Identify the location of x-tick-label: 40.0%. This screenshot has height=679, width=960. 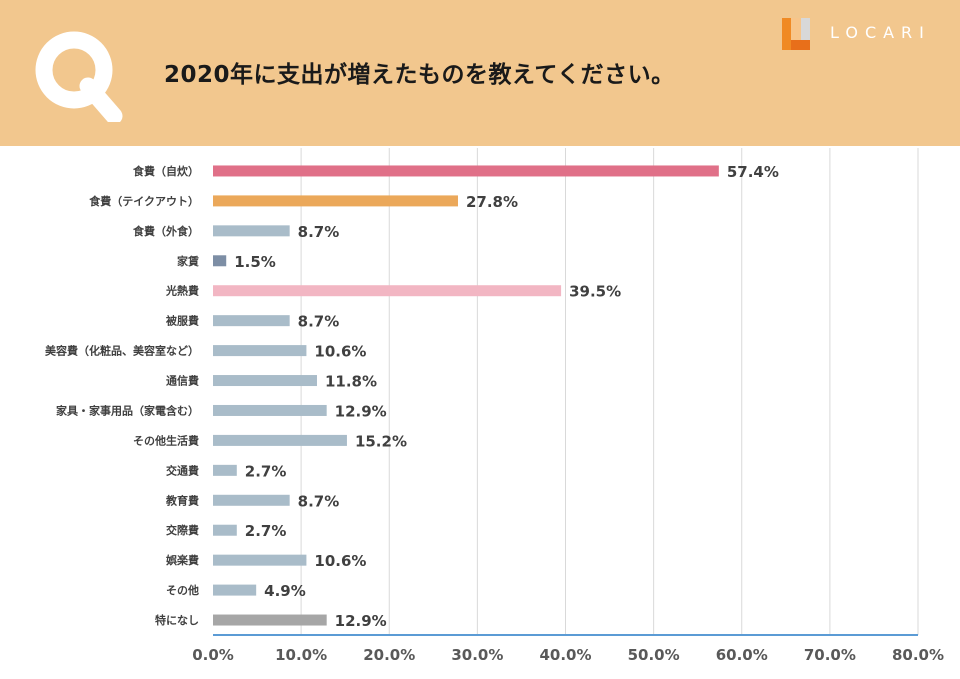
(565, 655).